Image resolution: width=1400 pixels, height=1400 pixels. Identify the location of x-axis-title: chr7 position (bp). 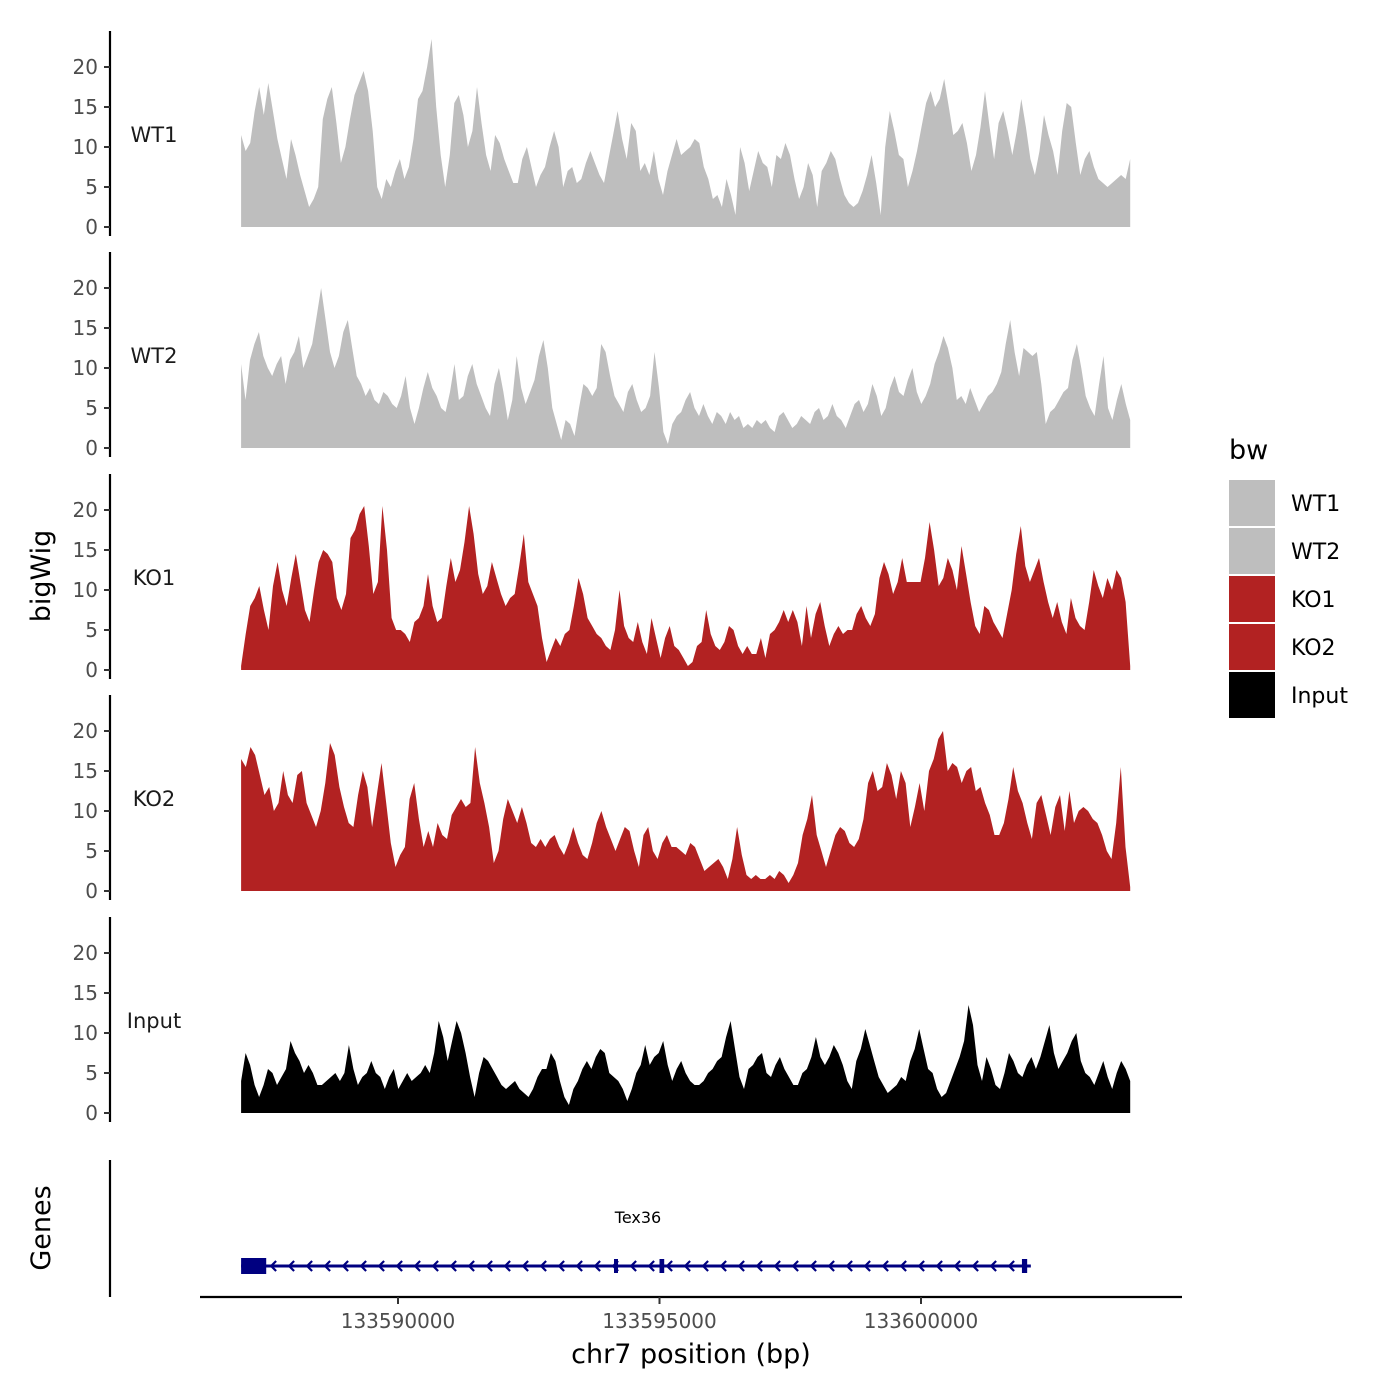
(691, 1354).